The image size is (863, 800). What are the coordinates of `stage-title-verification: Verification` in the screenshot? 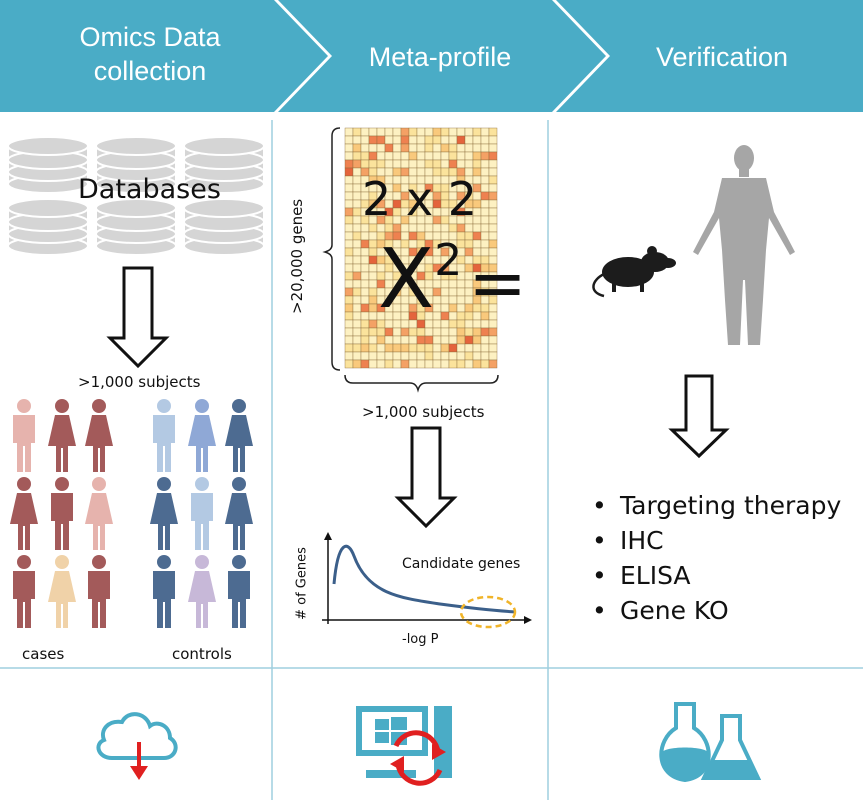 It's located at (722, 57).